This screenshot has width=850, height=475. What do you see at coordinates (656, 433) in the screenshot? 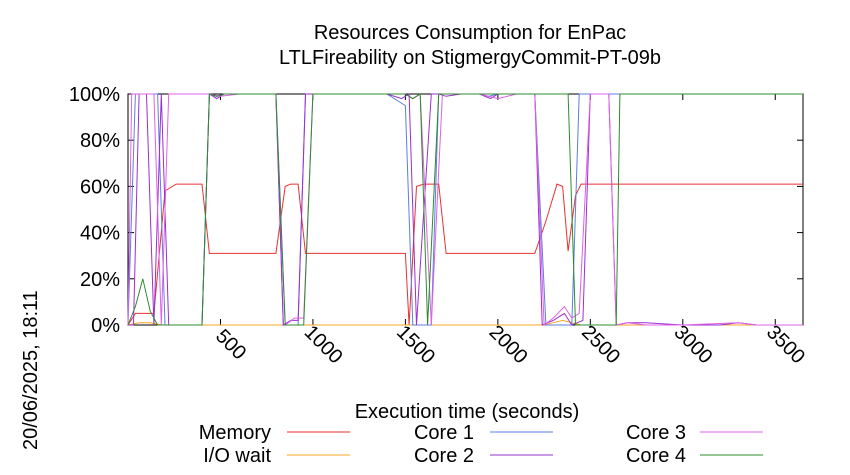
I see `legend-label-core-3: Core 3` at bounding box center [656, 433].